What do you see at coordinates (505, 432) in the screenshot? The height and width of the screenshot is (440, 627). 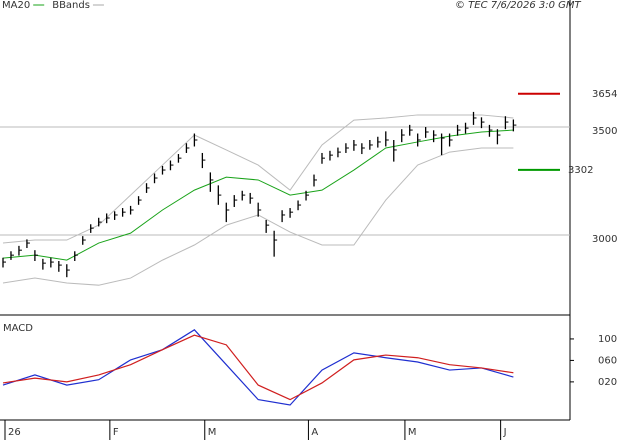 I see `x-tick-label: J` at bounding box center [505, 432].